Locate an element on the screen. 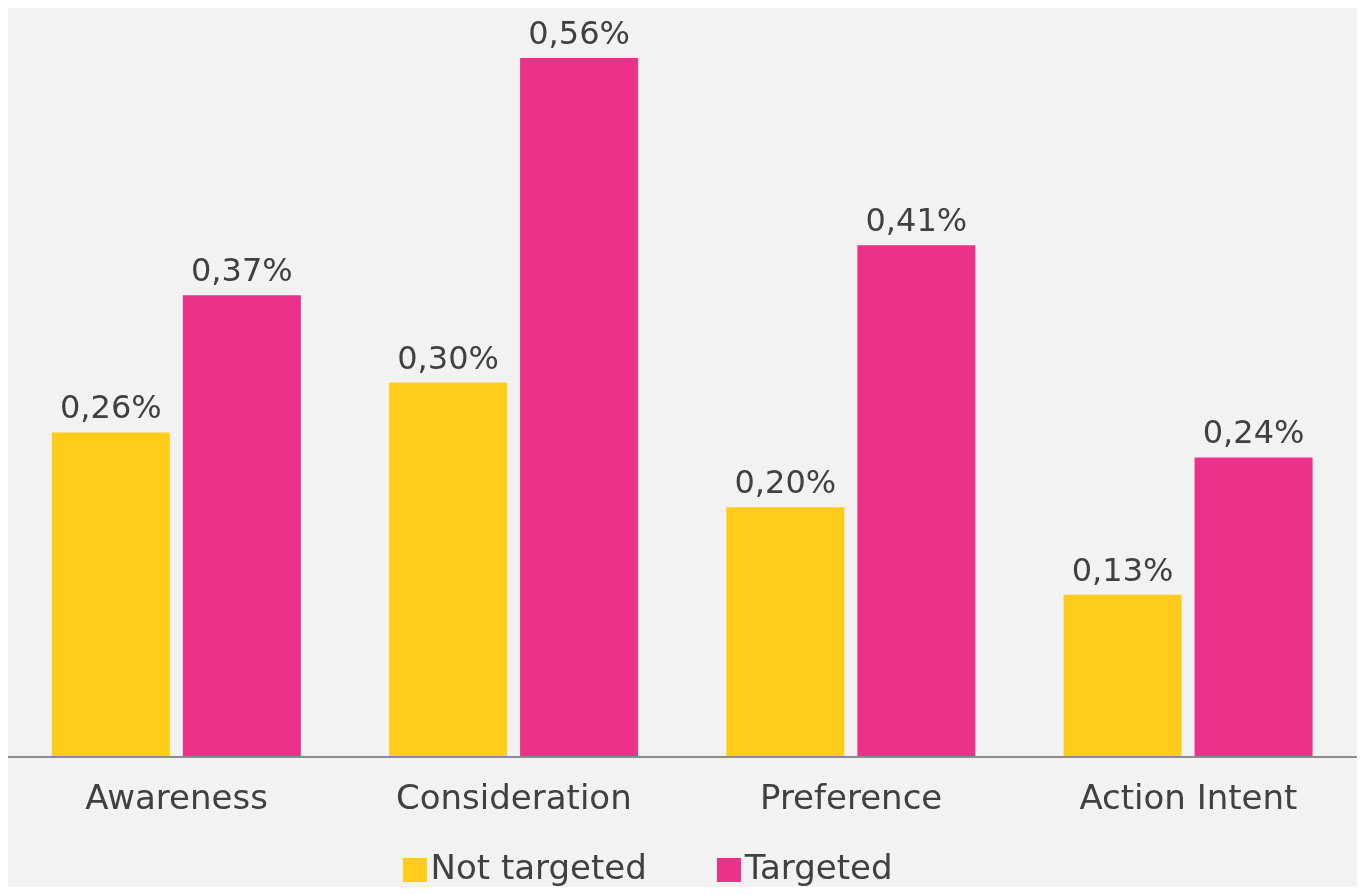  data-label: 0,56% is located at coordinates (579, 33).